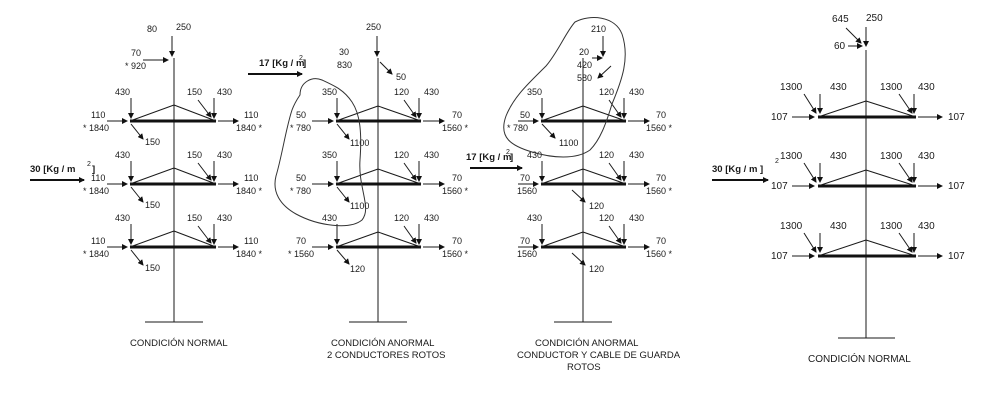 The width and height of the screenshot is (1000, 403). What do you see at coordinates (599, 355) in the screenshot?
I see `tower-3-caption-line-2: CONDUCTOR Y CABLE DE GUARDA` at bounding box center [599, 355].